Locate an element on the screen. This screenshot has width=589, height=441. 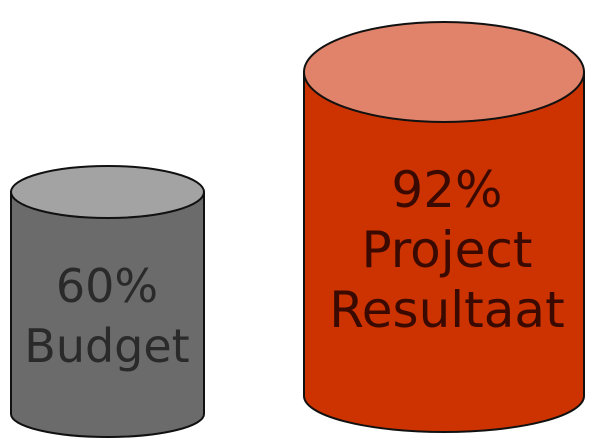
project-resultaat-percent-label: 92% is located at coordinates (446, 190).